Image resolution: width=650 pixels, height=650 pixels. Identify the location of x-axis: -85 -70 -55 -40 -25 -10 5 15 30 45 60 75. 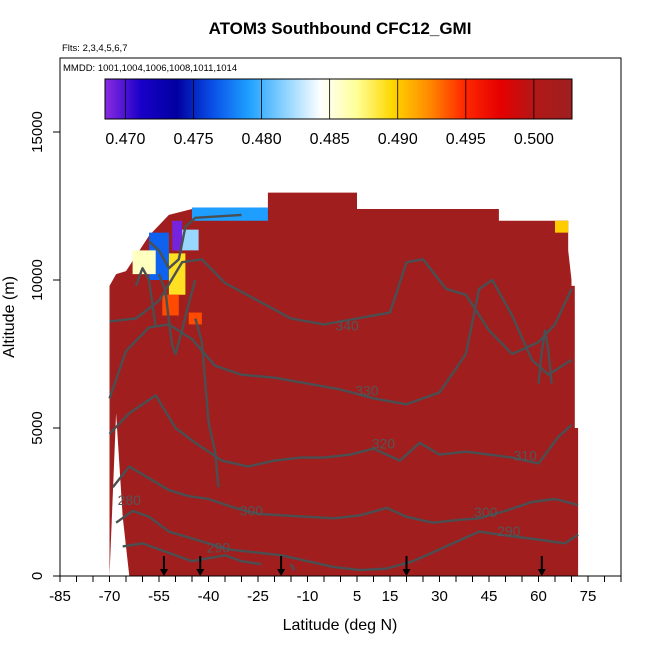
(335, 590).